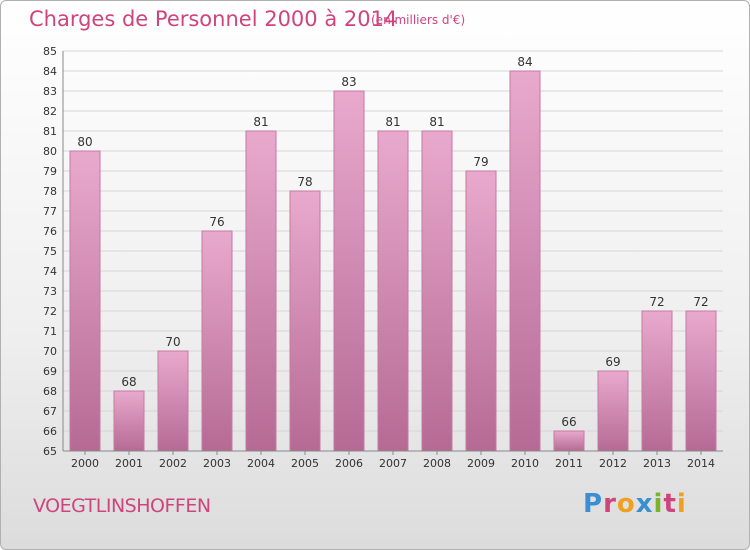 Image resolution: width=750 pixels, height=550 pixels. I want to click on bar-2010, so click(525, 261).